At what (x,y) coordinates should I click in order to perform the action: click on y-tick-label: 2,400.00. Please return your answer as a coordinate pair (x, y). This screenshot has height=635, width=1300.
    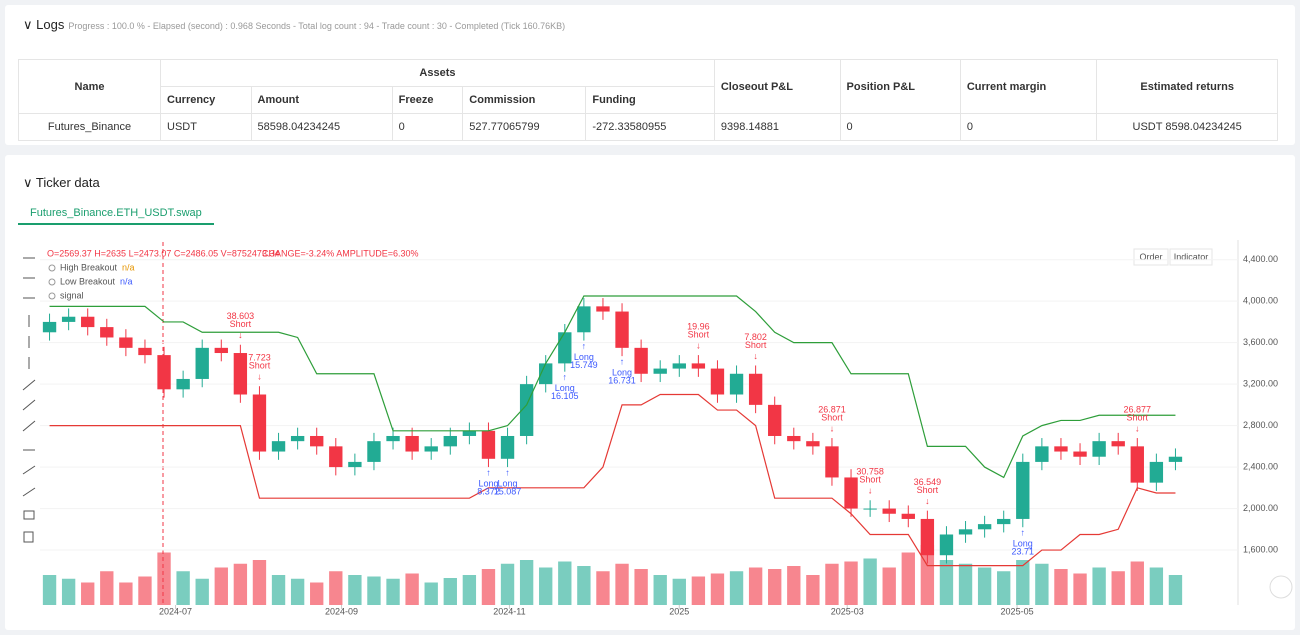
    Looking at the image, I should click on (1260, 466).